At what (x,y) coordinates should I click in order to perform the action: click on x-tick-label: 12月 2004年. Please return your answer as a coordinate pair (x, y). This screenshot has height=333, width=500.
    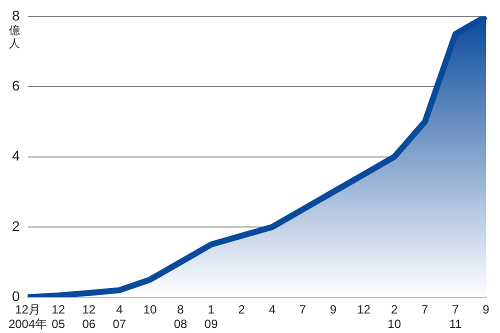
    Looking at the image, I should click on (28, 317).